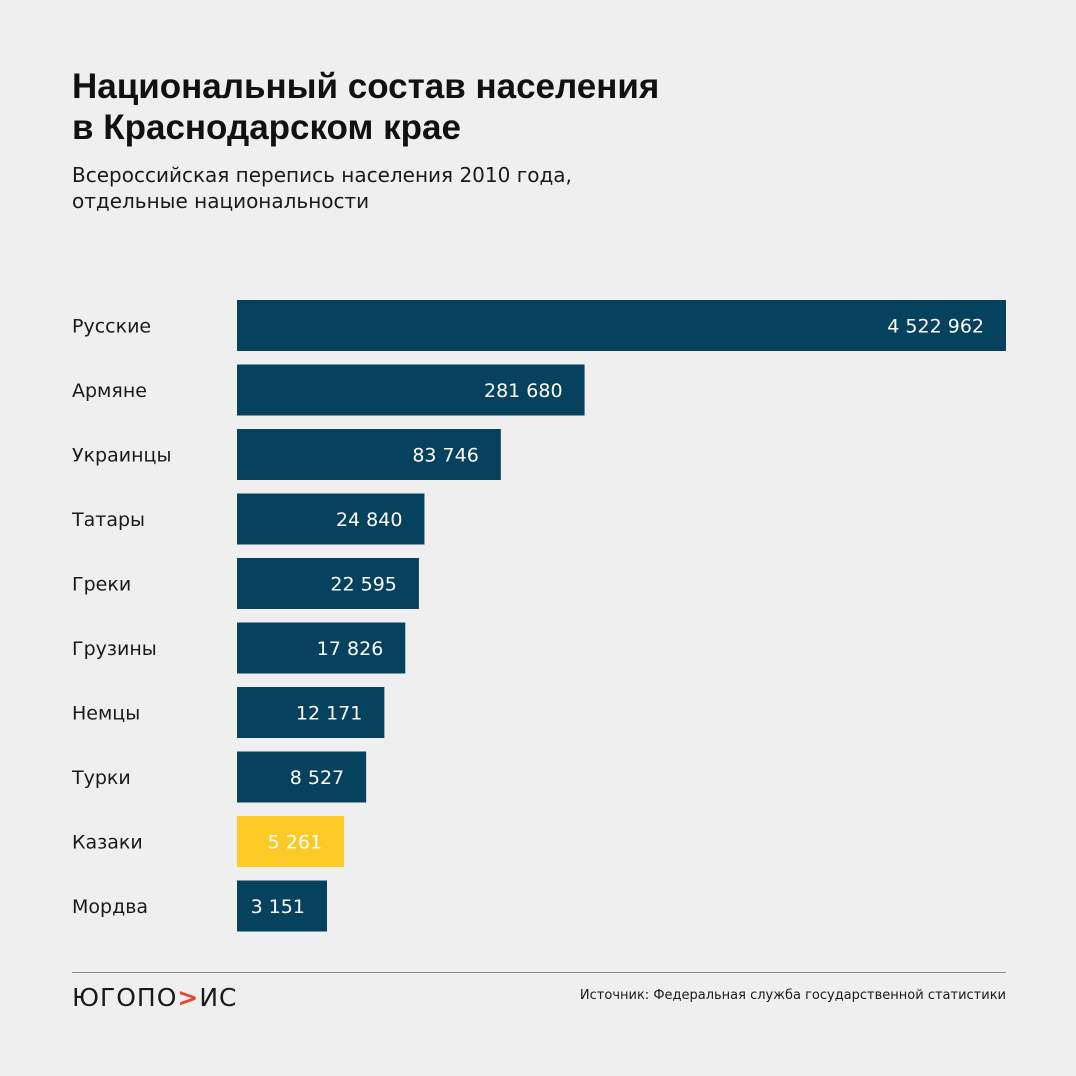 This screenshot has width=1076, height=1076. I want to click on value-label: 83 746, so click(445, 456).